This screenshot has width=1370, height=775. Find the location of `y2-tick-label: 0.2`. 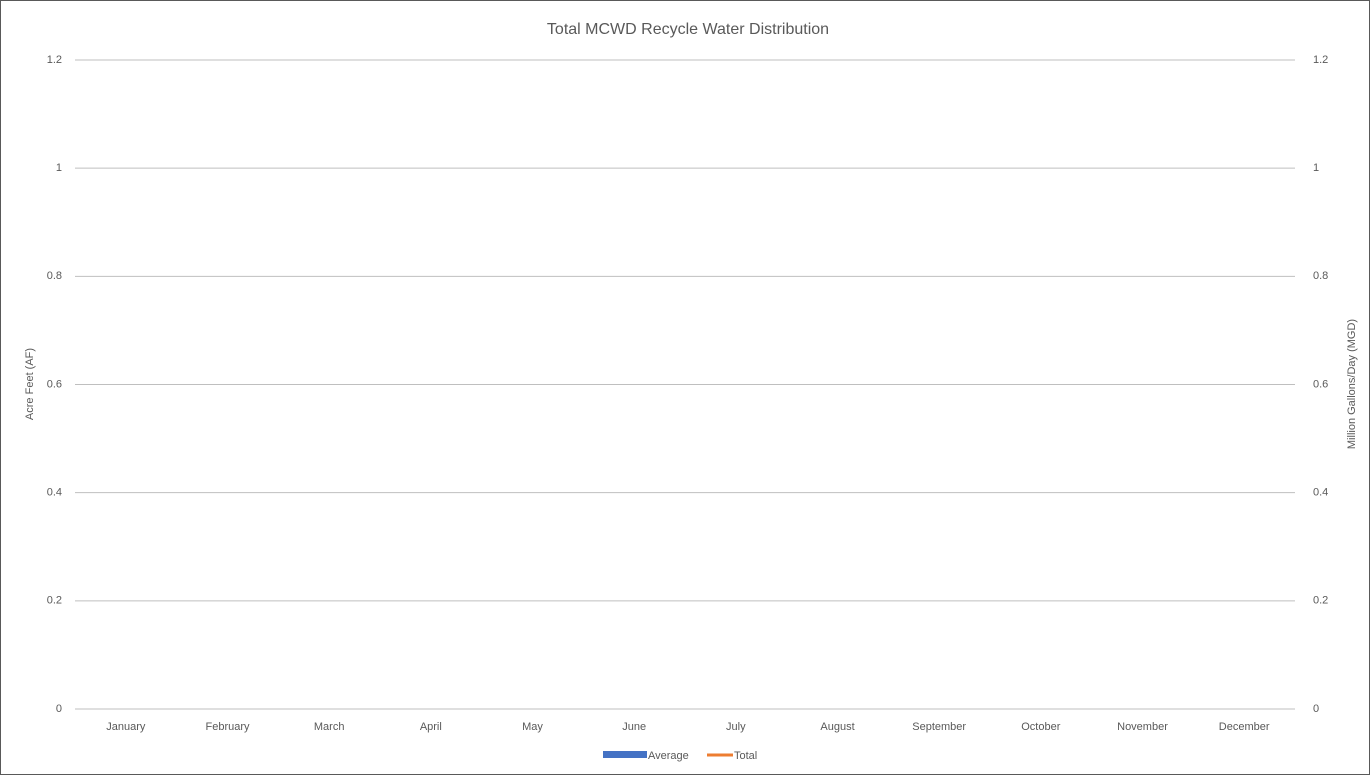

y2-tick-label: 0.2 is located at coordinates (1320, 601).